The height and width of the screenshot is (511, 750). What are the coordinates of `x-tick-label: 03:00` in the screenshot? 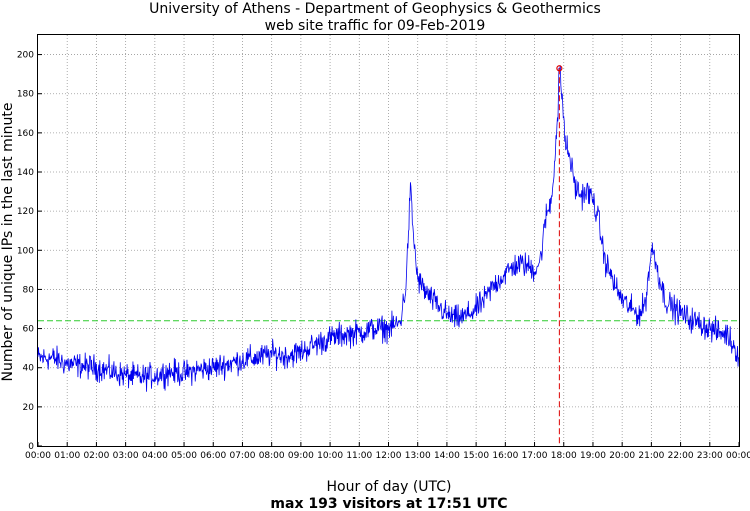 It's located at (126, 456).